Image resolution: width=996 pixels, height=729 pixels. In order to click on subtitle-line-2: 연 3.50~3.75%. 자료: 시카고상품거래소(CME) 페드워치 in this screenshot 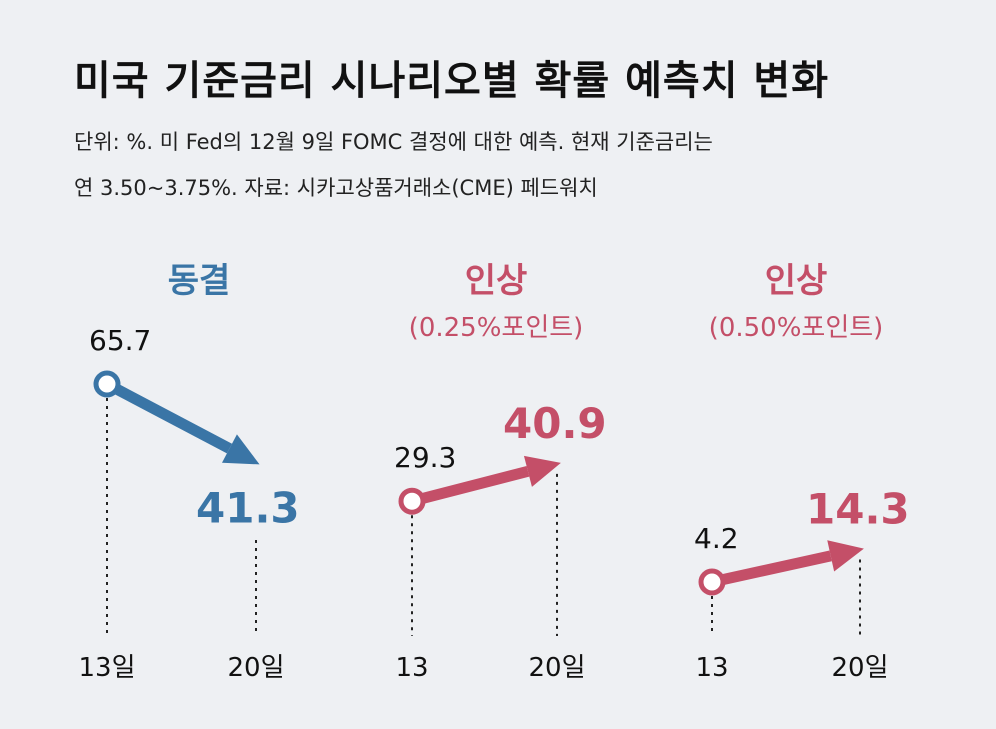, I will do `click(336, 188)`.